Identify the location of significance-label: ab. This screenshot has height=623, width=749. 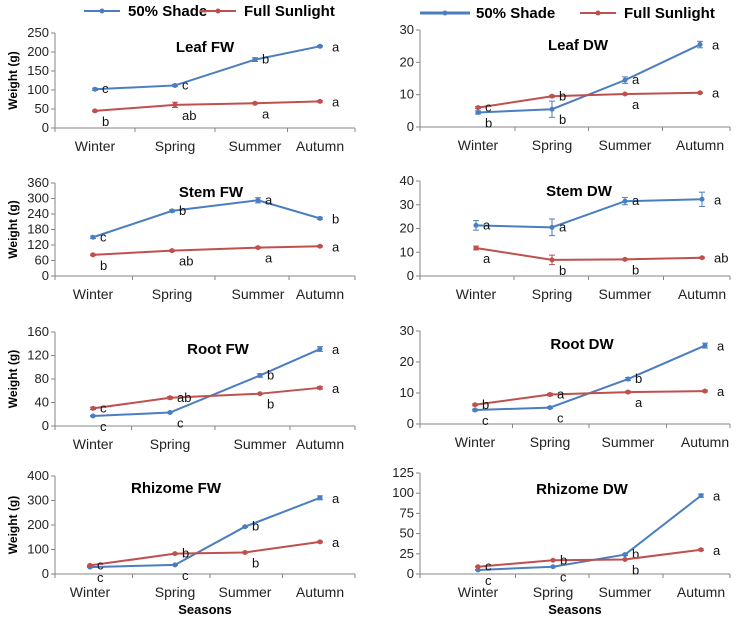
(186, 261).